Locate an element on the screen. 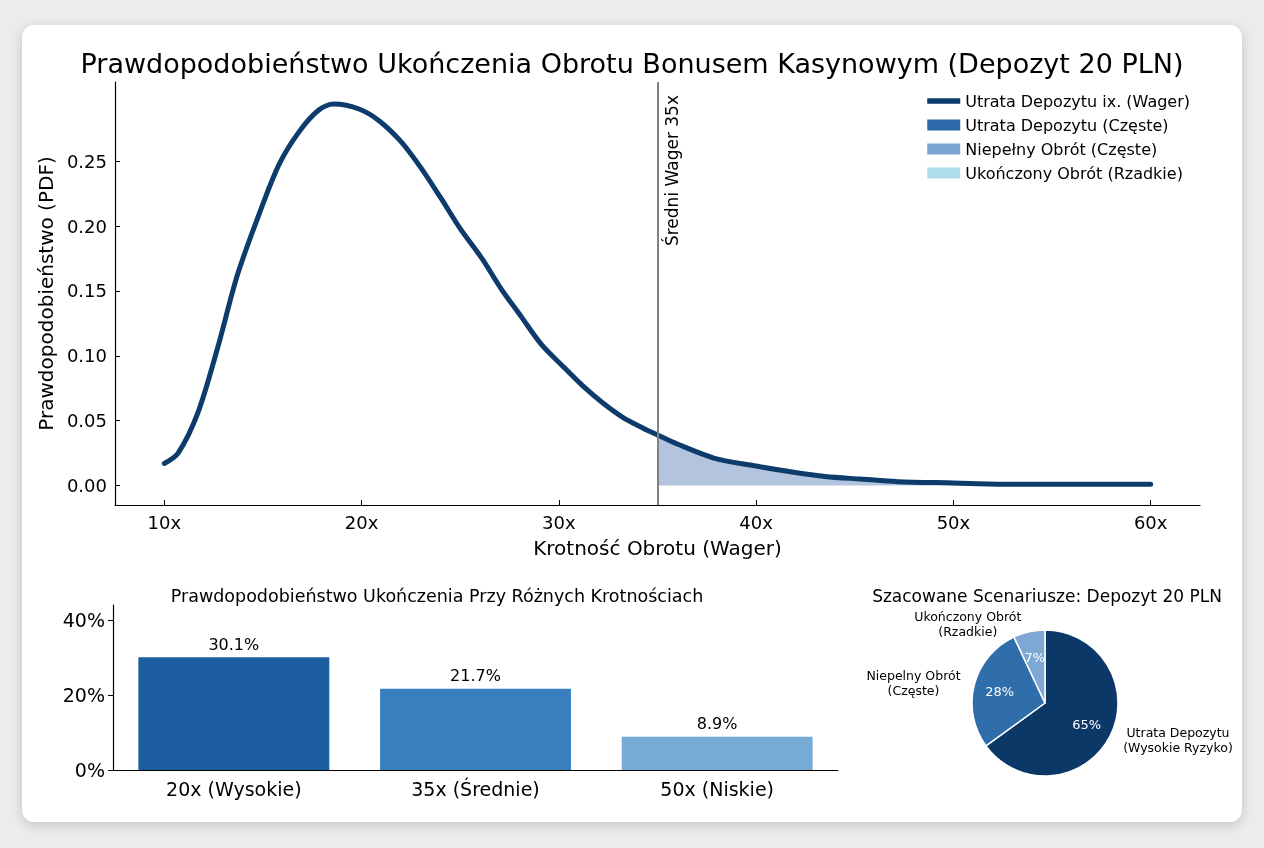 Image resolution: width=1264 pixels, height=848 pixels. y-tick-label: 0.10 is located at coordinates (86, 356).